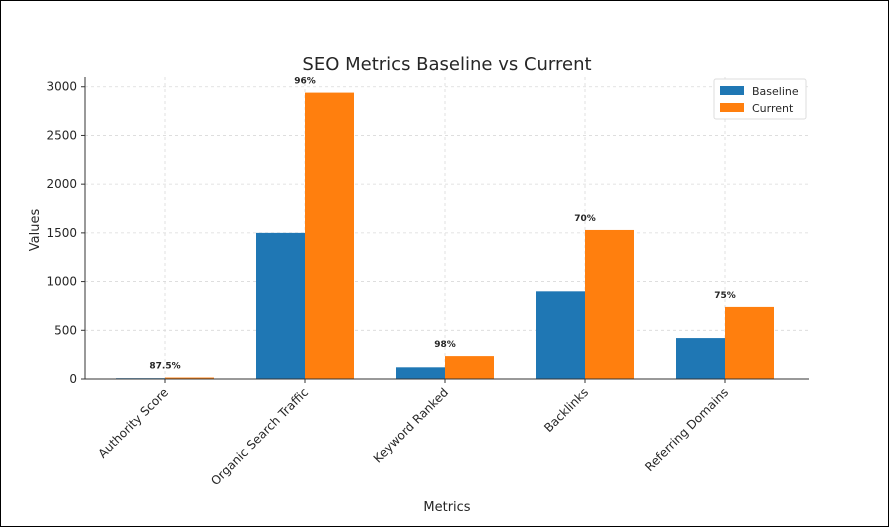  What do you see at coordinates (65, 330) in the screenshot?
I see `y-tick-label: 500` at bounding box center [65, 330].